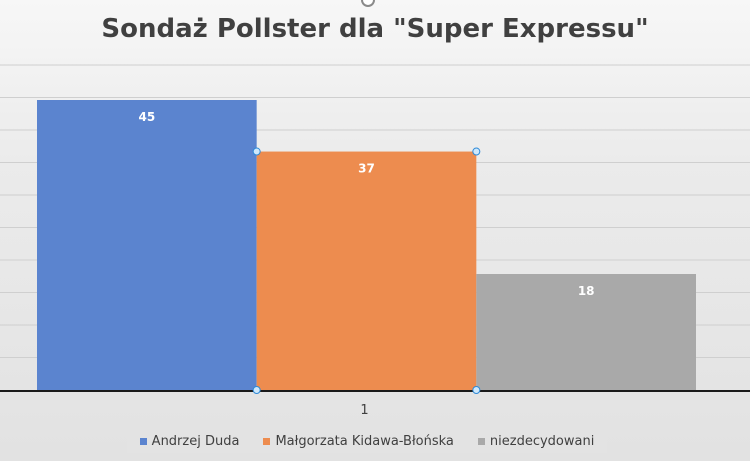  Describe the element at coordinates (364, 410) in the screenshot. I see `x-tick-label: 1` at that location.